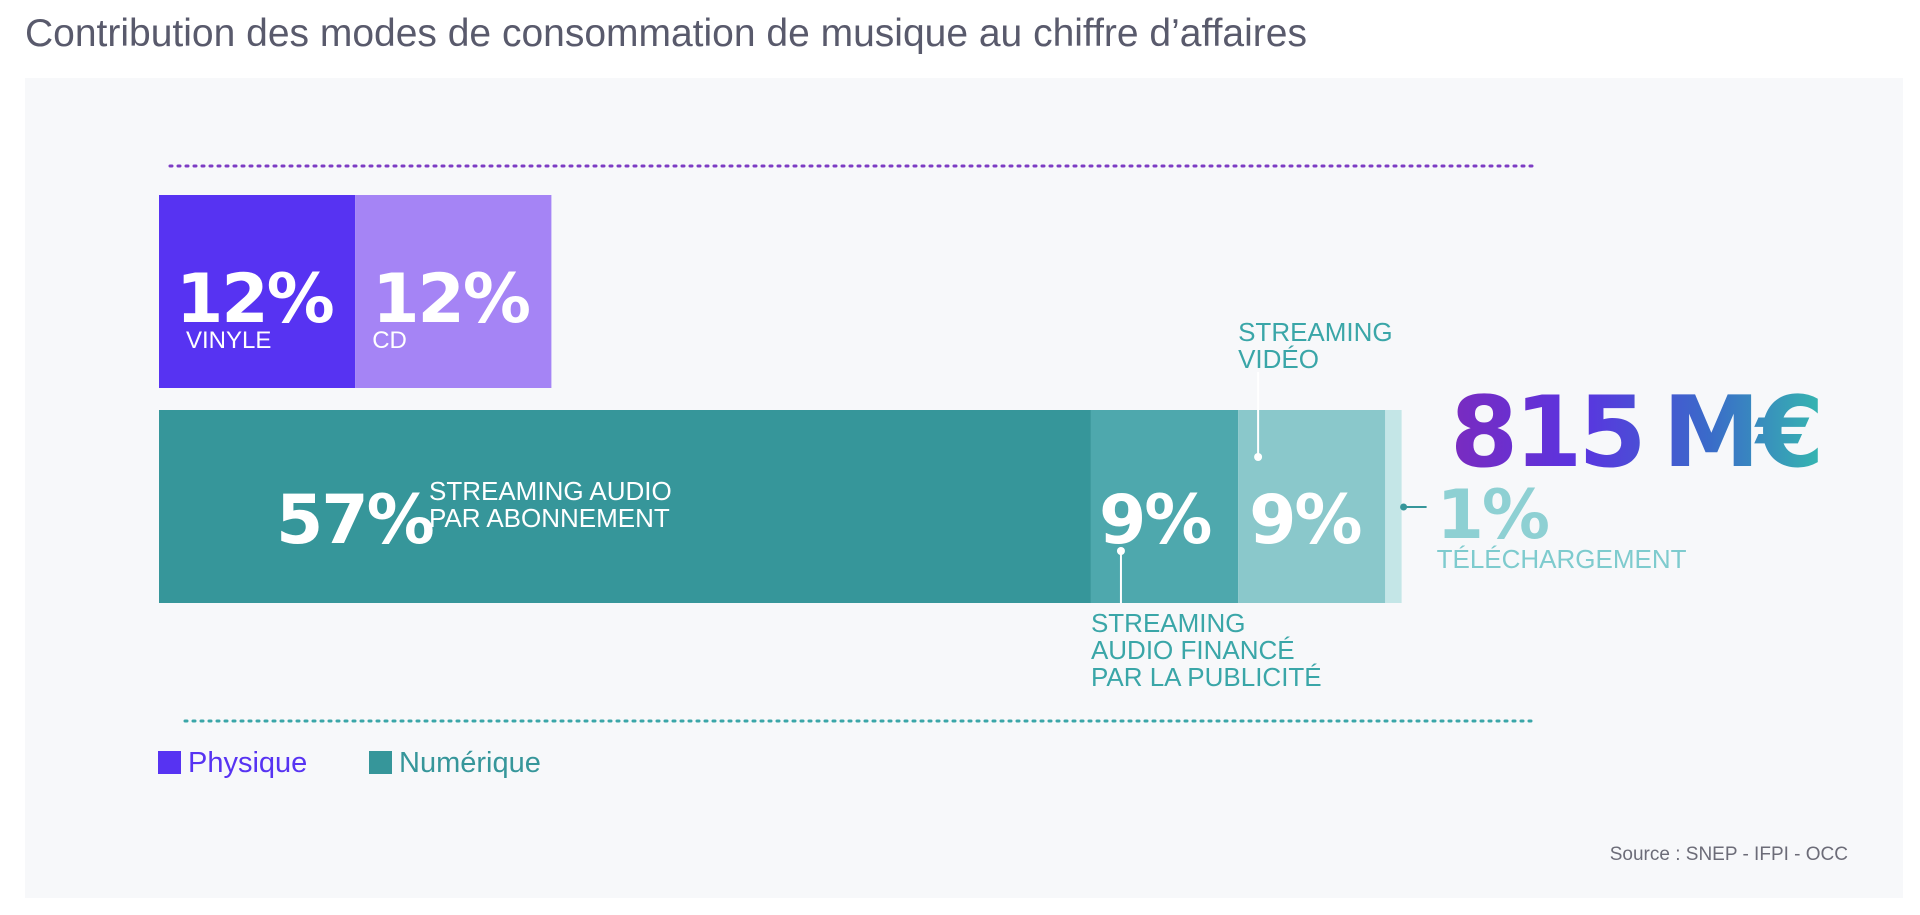  What do you see at coordinates (470, 763) in the screenshot?
I see `legend-label-numerique: Numérique` at bounding box center [470, 763].